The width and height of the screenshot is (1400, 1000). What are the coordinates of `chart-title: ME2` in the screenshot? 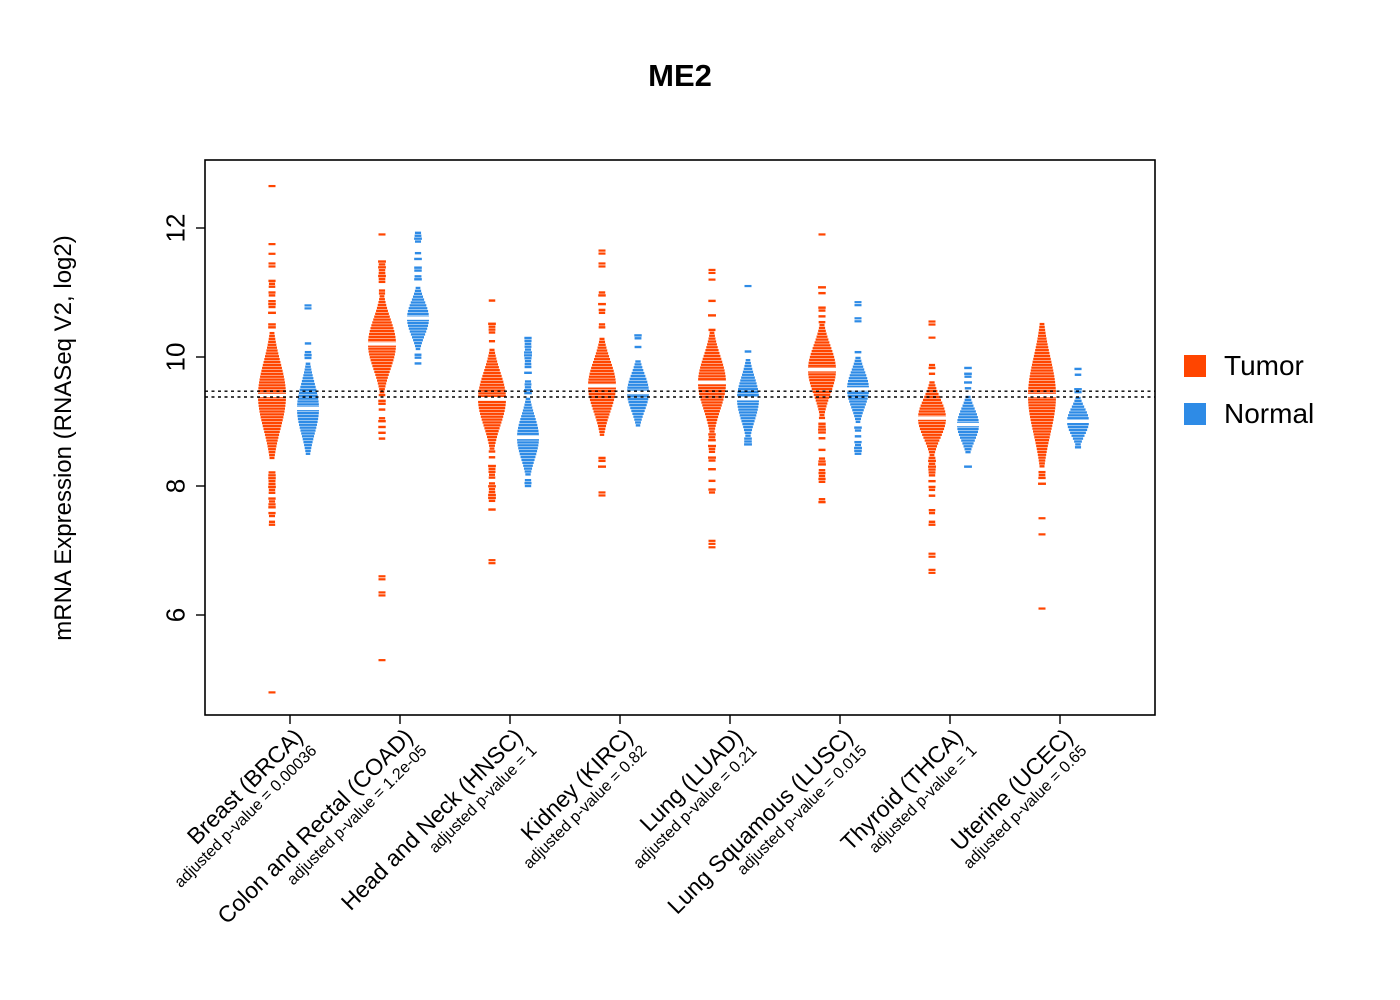 It's located at (680, 75).